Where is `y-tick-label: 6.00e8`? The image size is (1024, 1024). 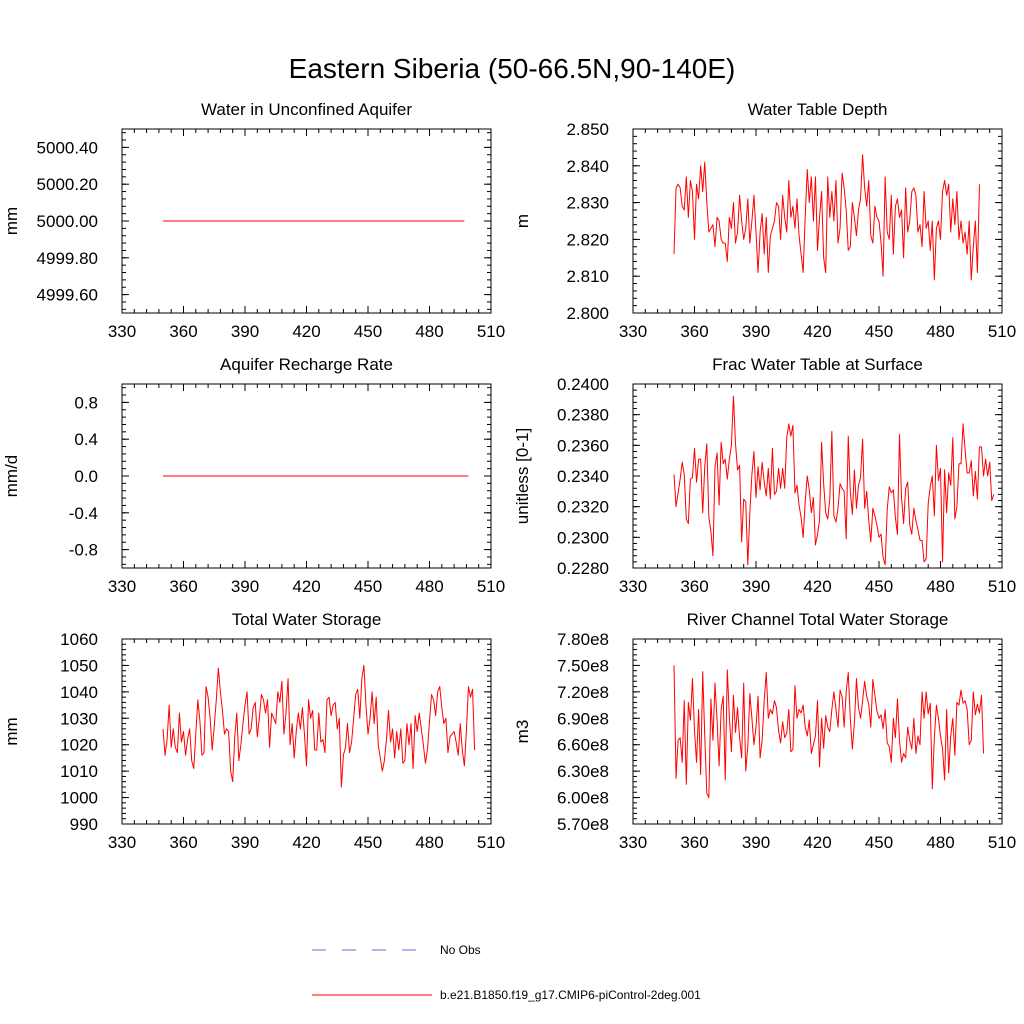 y-tick-label: 6.00e8 is located at coordinates (583, 798).